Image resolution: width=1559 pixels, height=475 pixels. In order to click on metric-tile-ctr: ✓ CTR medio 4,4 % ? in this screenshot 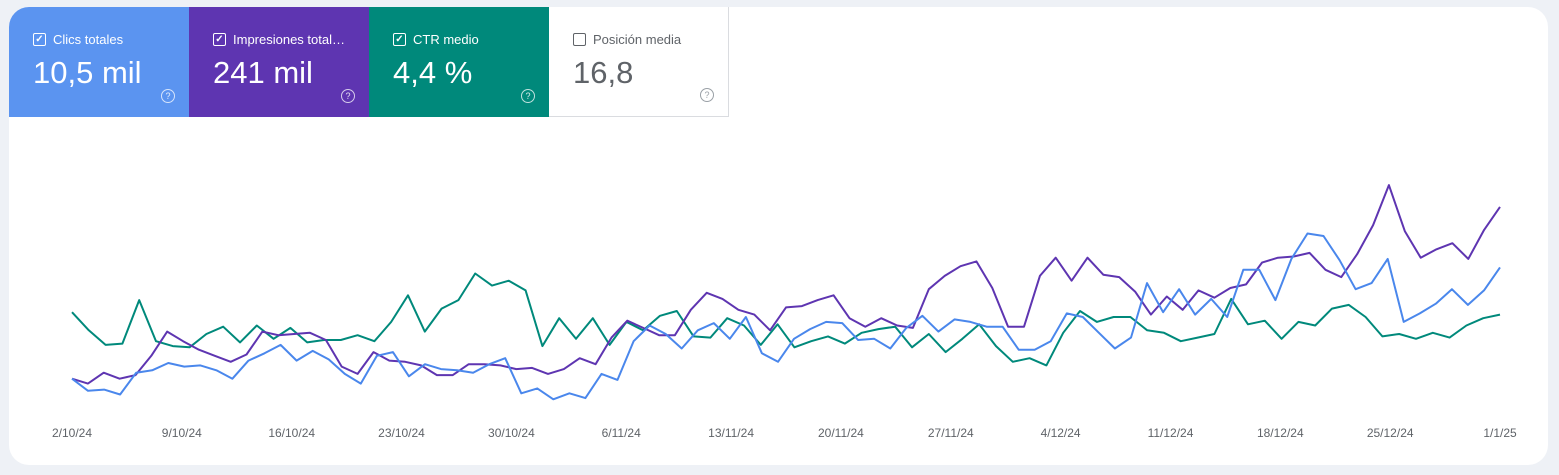, I will do `click(459, 62)`.